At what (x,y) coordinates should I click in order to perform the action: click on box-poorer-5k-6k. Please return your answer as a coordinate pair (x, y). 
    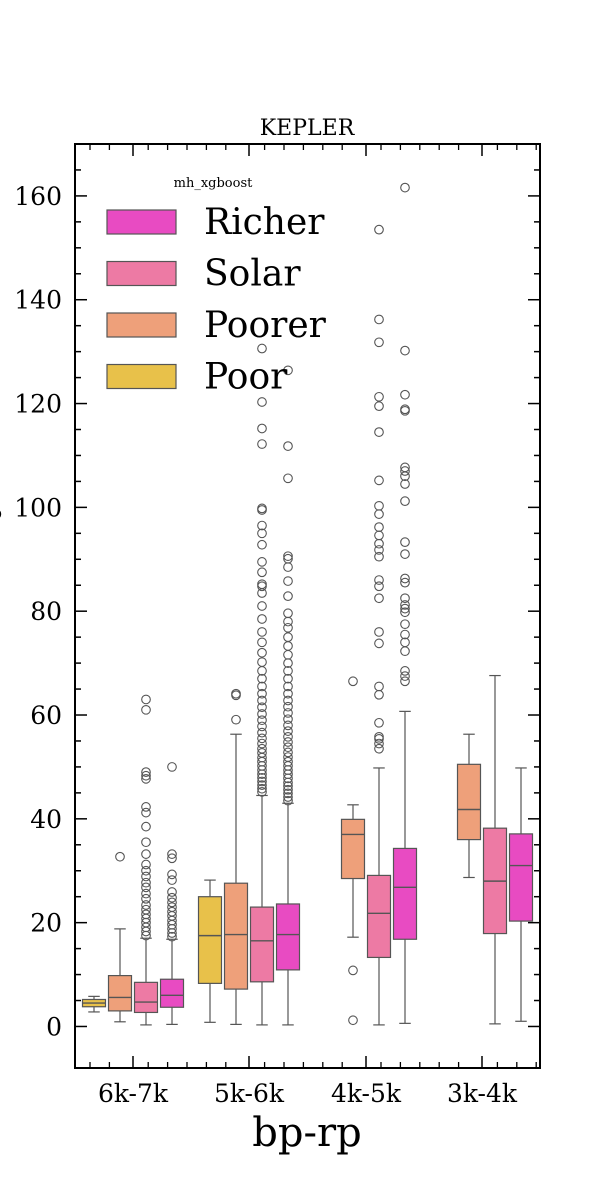
    Looking at the image, I should click on (236, 856).